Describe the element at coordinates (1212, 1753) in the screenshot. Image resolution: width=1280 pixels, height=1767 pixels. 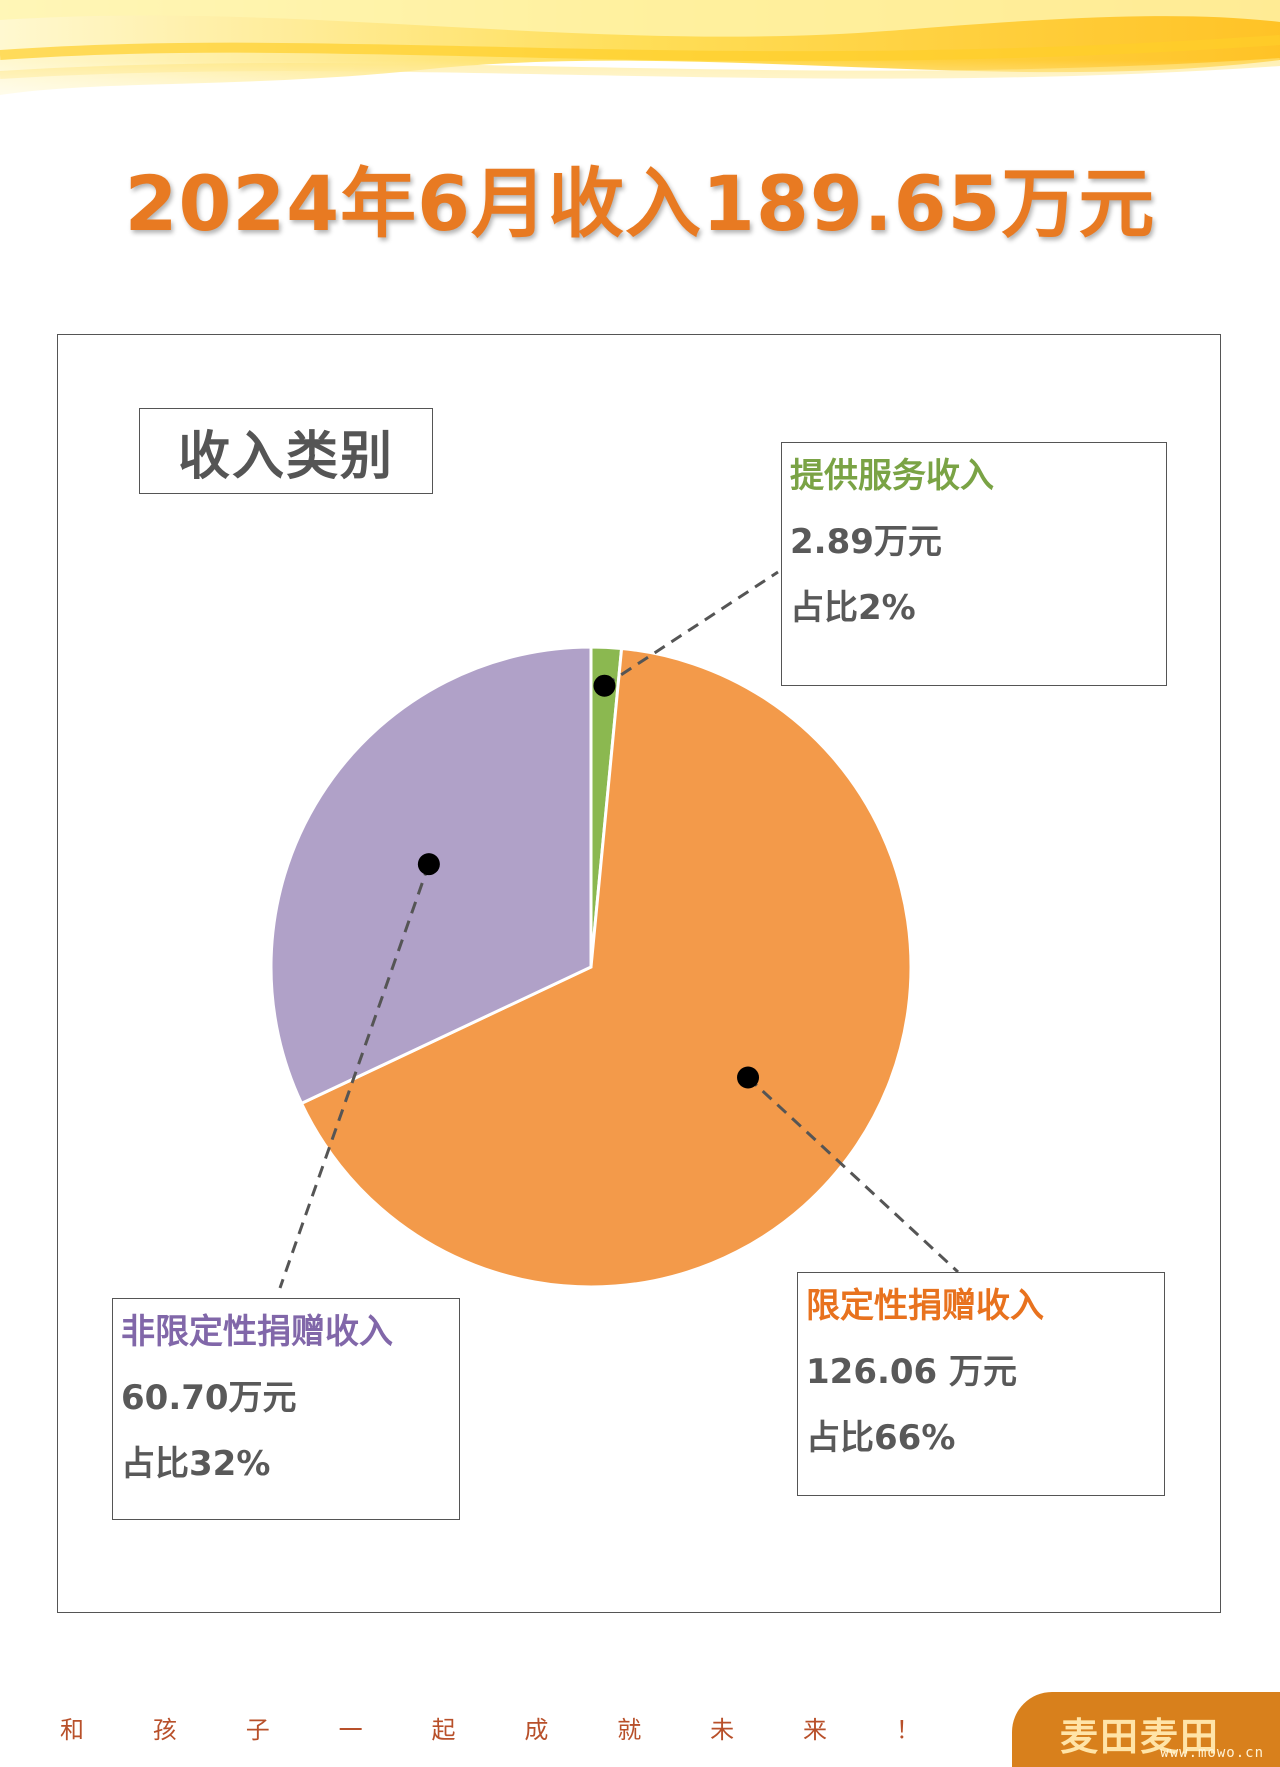
I see `logo-url: www.mowo.cn` at that location.